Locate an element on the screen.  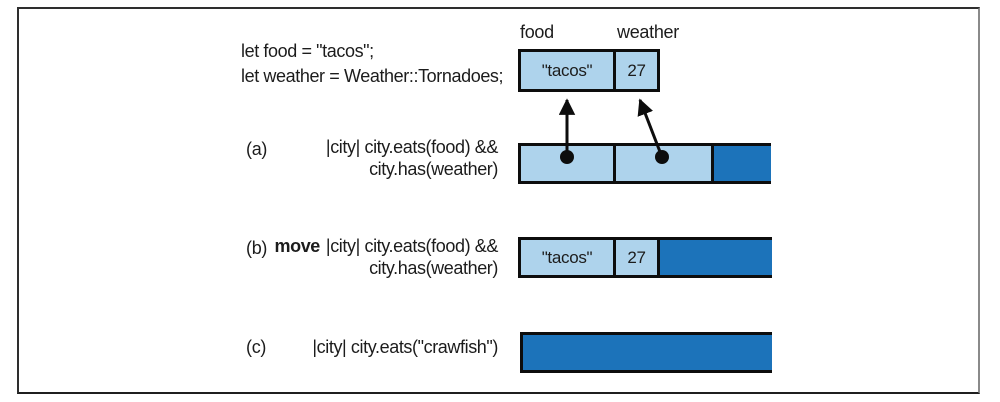
row-c-code-line-1: |city| city.eats("crawfish") is located at coordinates (405, 347).